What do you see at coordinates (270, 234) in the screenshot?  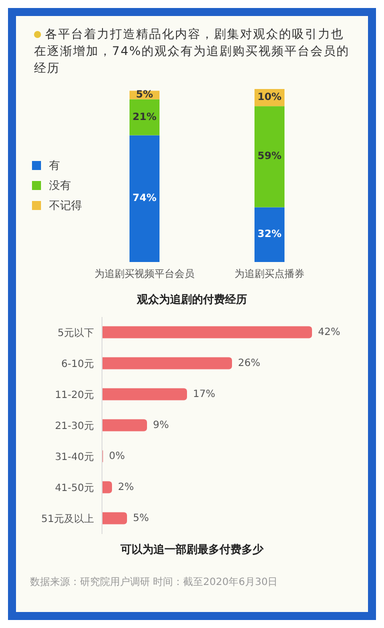 I see `data-label: 32%` at bounding box center [270, 234].